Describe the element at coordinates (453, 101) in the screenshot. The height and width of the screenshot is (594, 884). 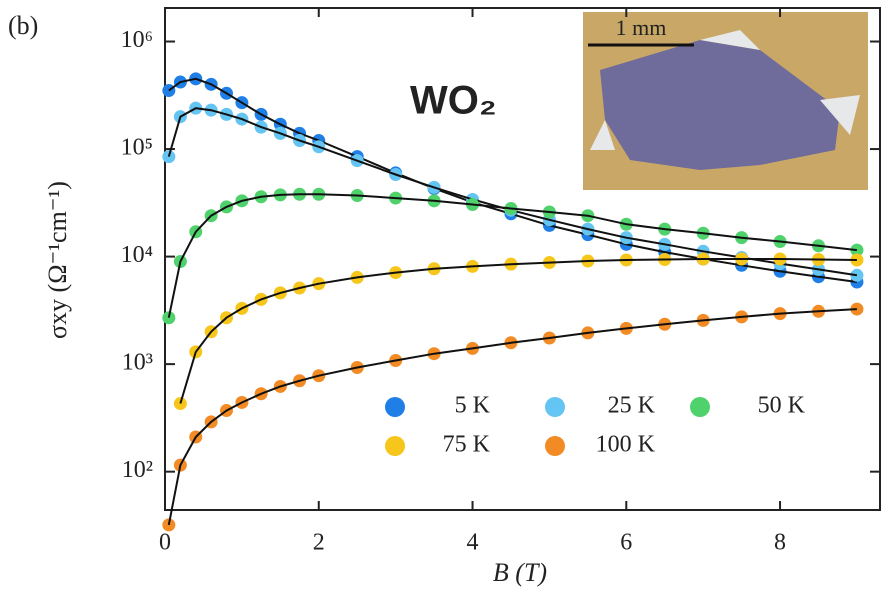
I see `annotation: WO₂` at that location.